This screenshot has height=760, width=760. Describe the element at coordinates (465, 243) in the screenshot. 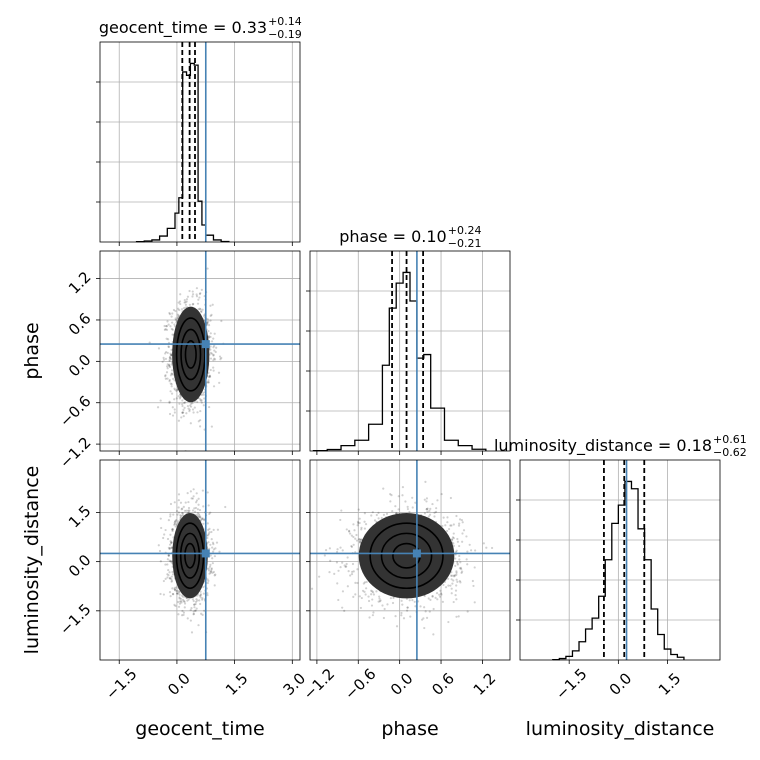

I see `title-minus: −0.21` at that location.